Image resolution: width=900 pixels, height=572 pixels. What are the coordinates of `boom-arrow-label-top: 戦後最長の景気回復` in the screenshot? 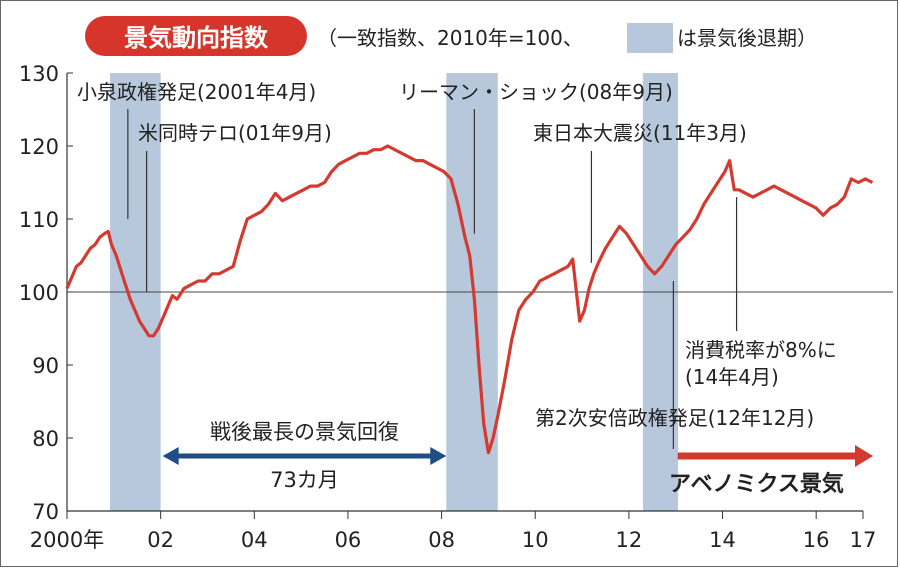 It's located at (304, 432).